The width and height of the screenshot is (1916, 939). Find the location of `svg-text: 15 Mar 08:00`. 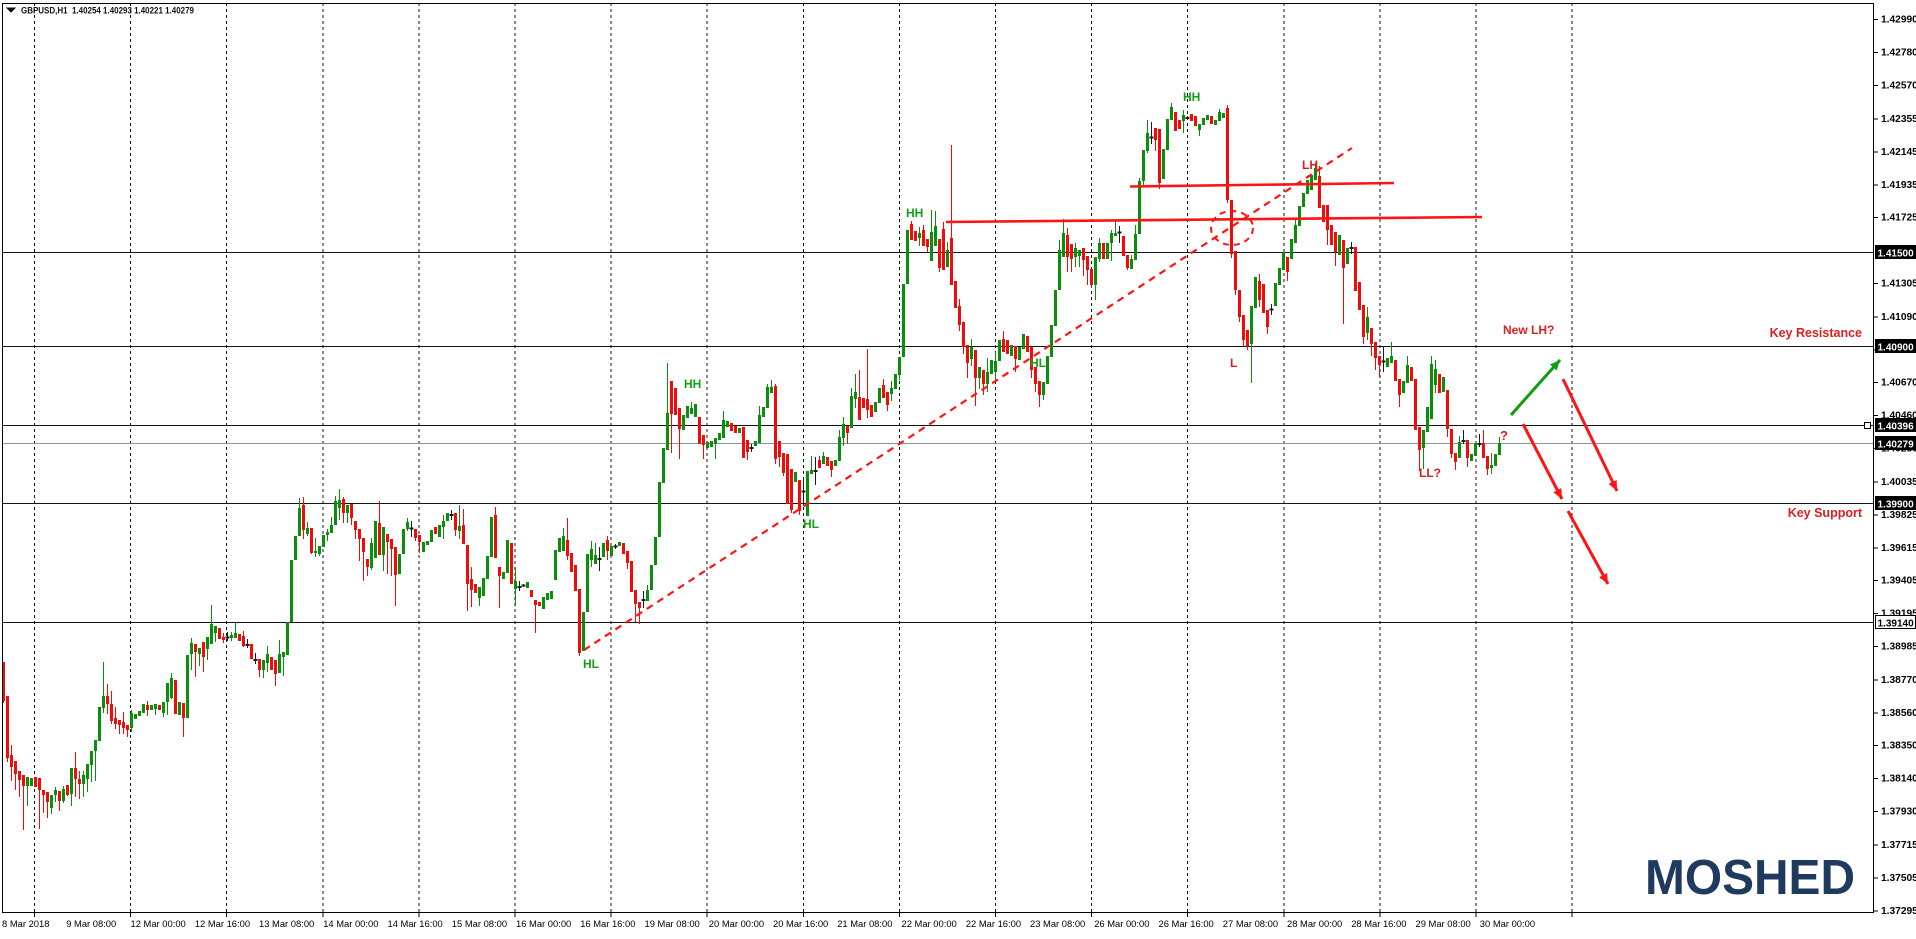

svg-text: 15 Mar 08:00 is located at coordinates (479, 923).